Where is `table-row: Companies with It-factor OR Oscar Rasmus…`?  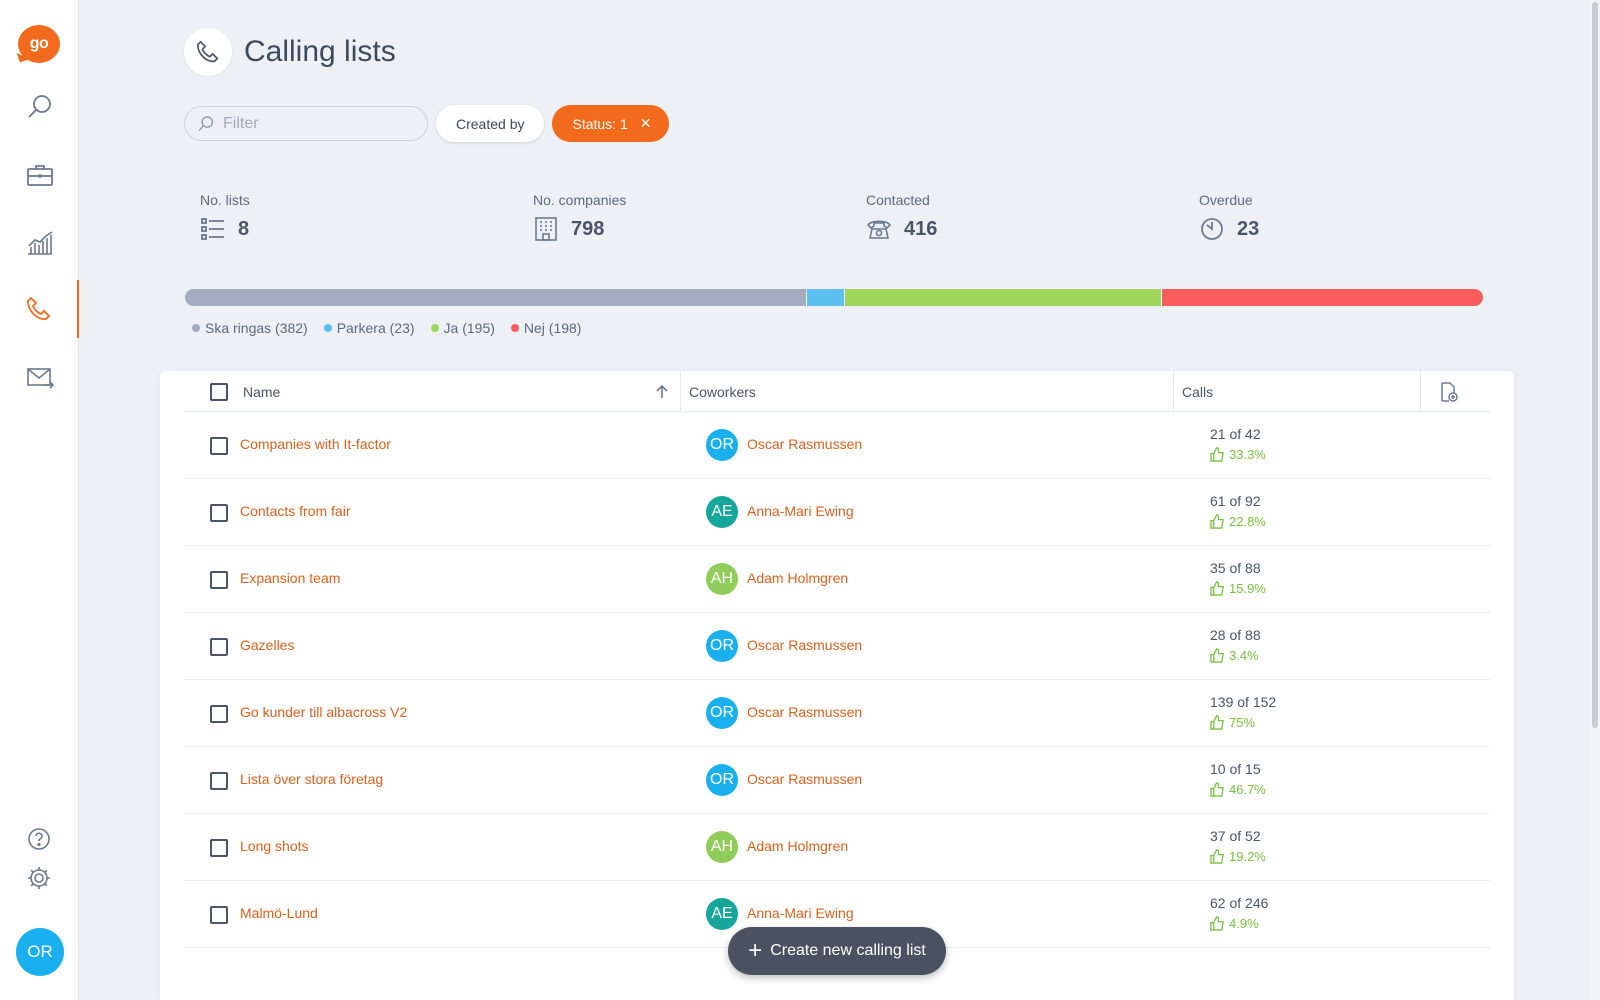
table-row: Companies with It-factor OR Oscar Rasmus… is located at coordinates (837, 445).